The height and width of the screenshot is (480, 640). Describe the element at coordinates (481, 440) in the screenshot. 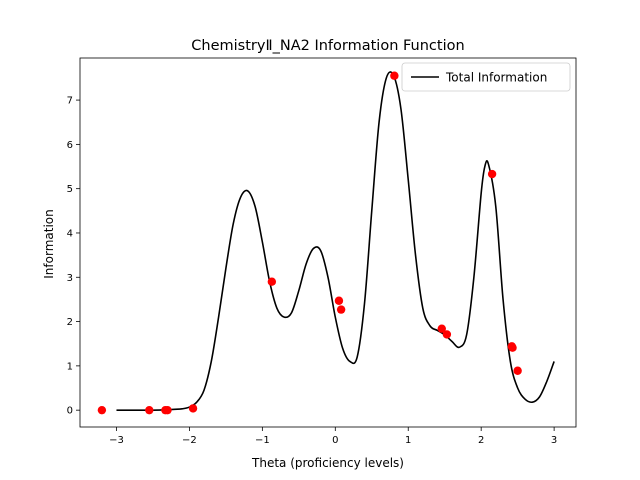

I see `x-tick-label: 2` at that location.